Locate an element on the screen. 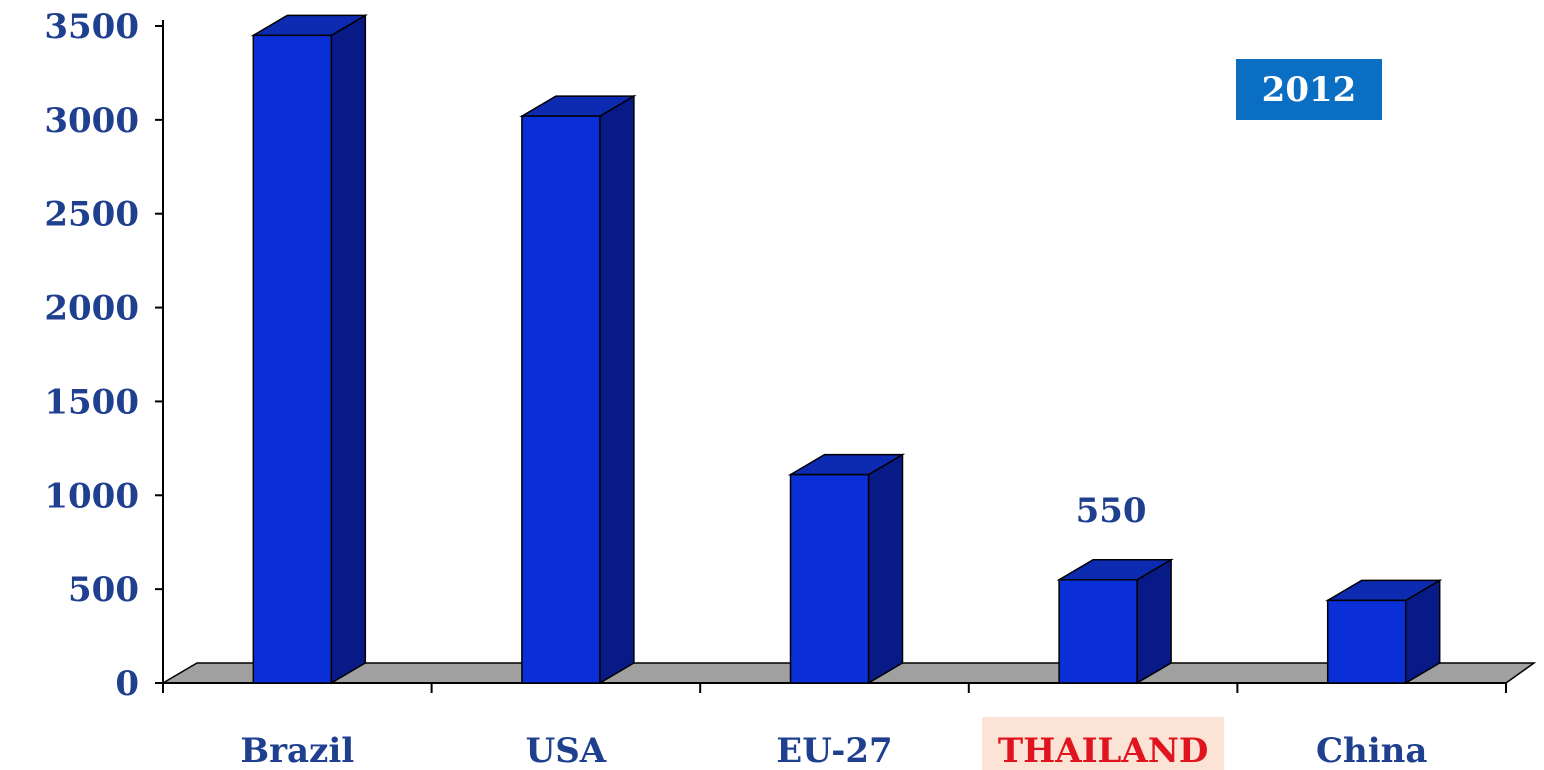 The height and width of the screenshot is (770, 1544). y-tick-label: 1000 is located at coordinates (91, 496).